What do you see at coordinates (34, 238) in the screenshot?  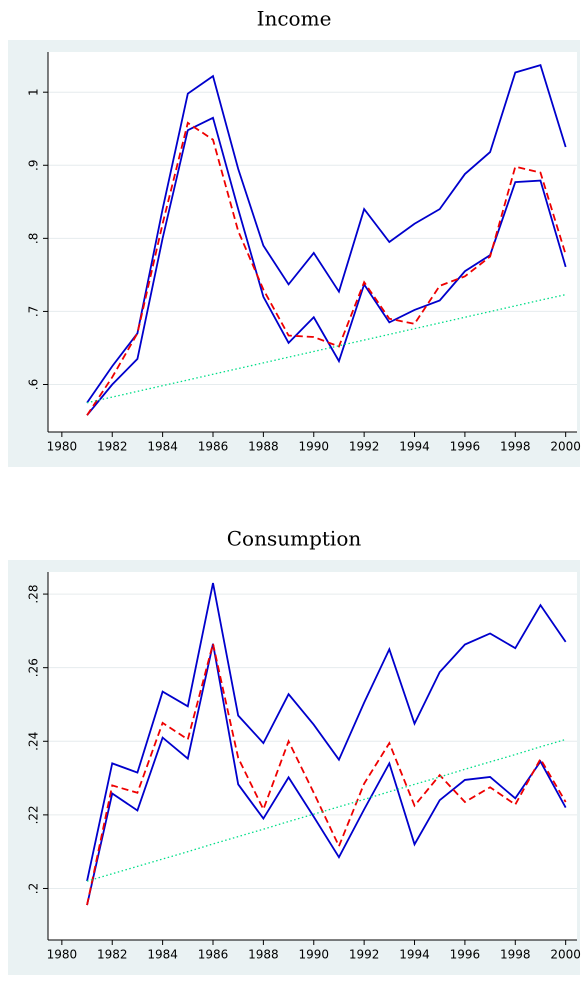 I see `y-tick-label: .8` at bounding box center [34, 238].